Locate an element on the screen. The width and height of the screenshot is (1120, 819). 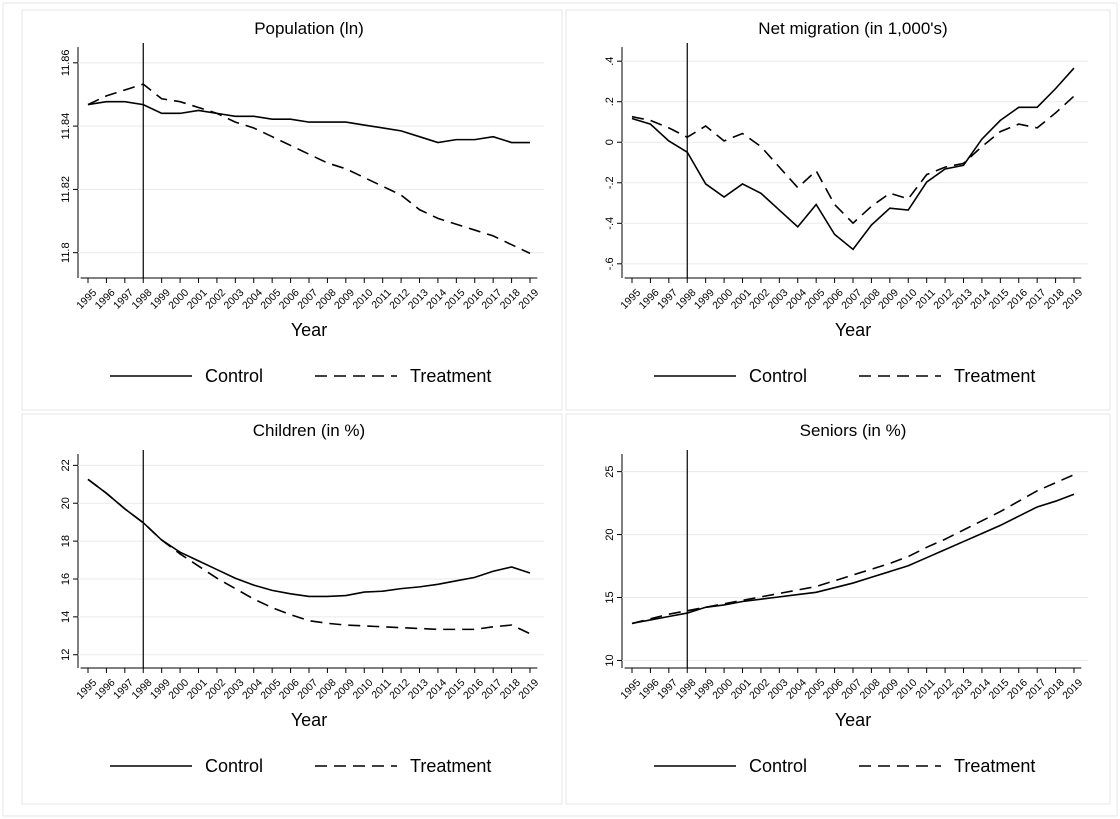
y-tick-label: 12 is located at coordinates (66, 655).